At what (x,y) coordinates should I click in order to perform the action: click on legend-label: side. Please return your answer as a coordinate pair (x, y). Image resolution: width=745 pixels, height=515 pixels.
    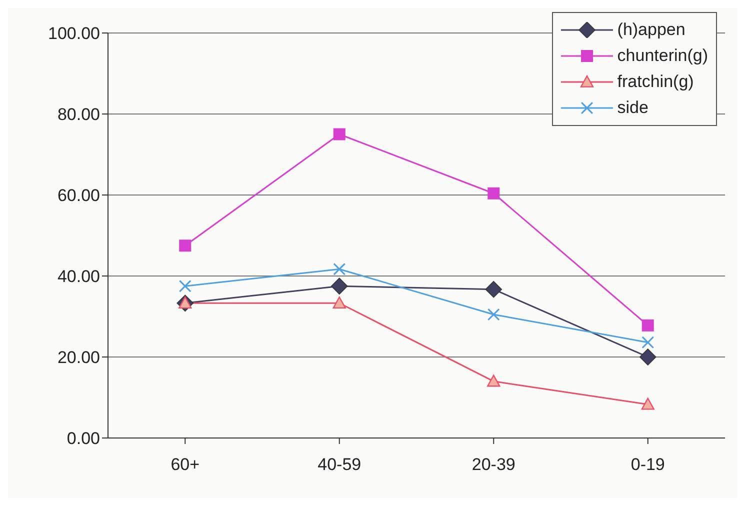
    Looking at the image, I should click on (632, 108).